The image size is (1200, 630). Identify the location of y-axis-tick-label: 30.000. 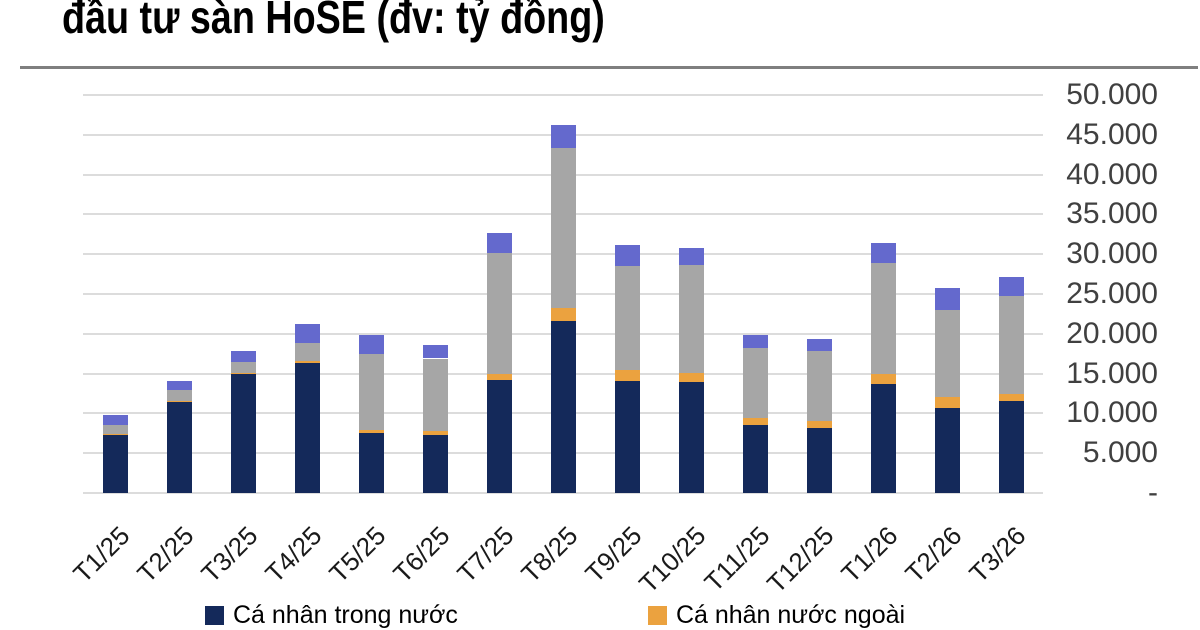
(1112, 254).